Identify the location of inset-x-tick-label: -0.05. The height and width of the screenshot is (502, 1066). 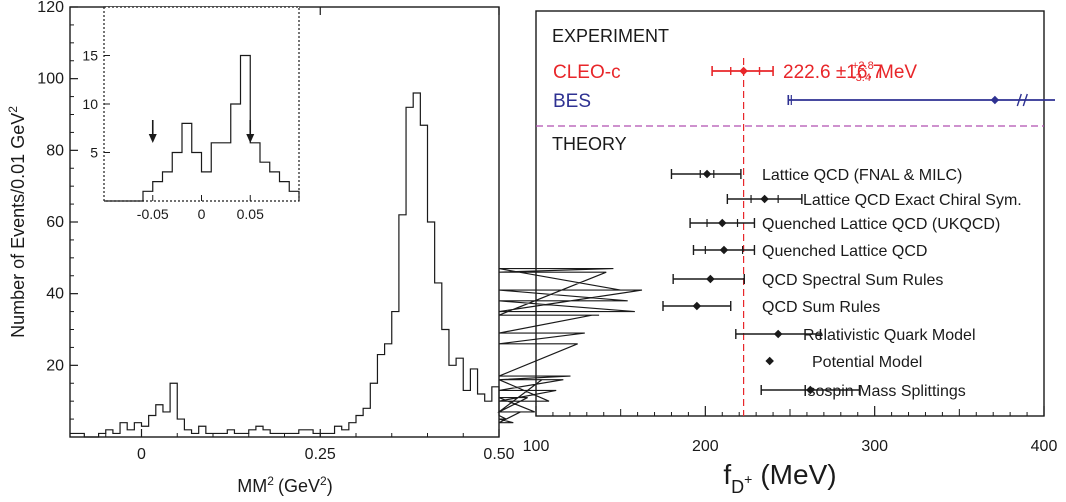
(153, 214).